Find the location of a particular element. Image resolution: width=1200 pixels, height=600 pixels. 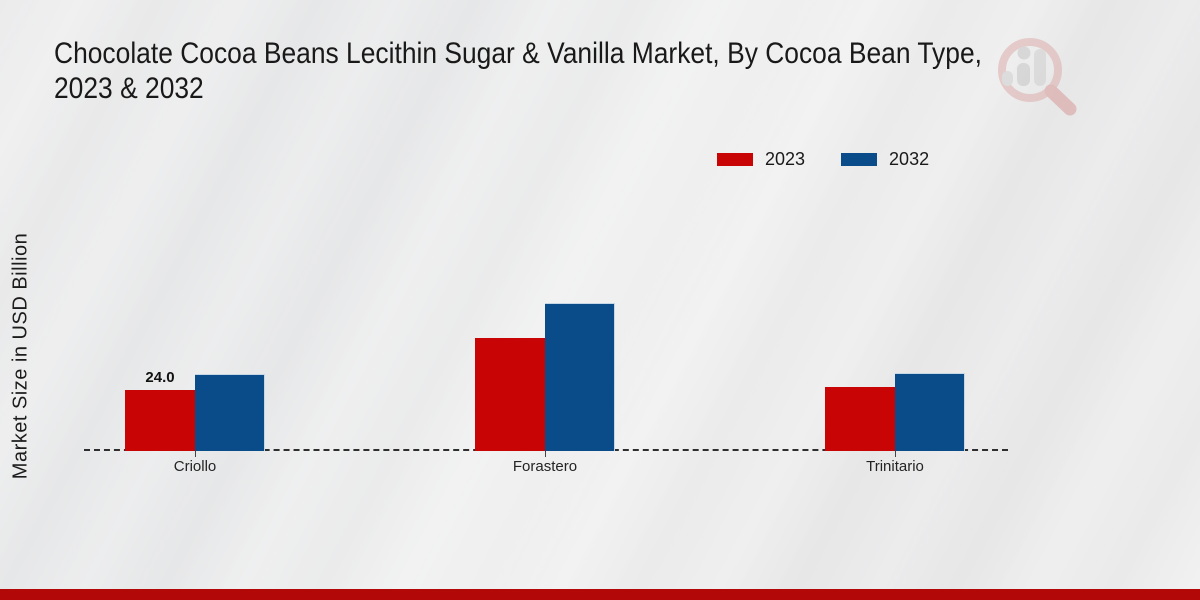

bar-value-label: 24.0 is located at coordinates (160, 377).